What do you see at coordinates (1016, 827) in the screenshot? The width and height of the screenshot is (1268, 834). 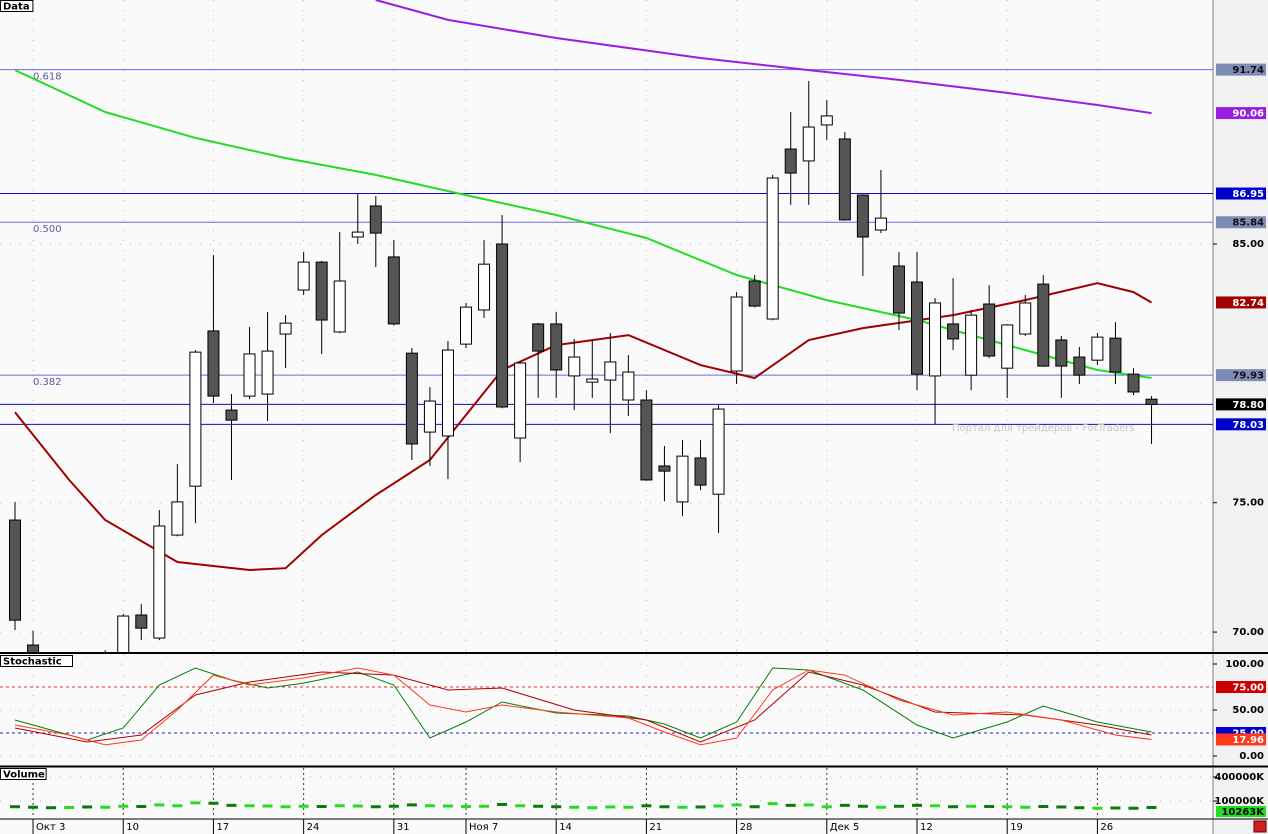 I see `x-tick-label: 19` at bounding box center [1016, 827].